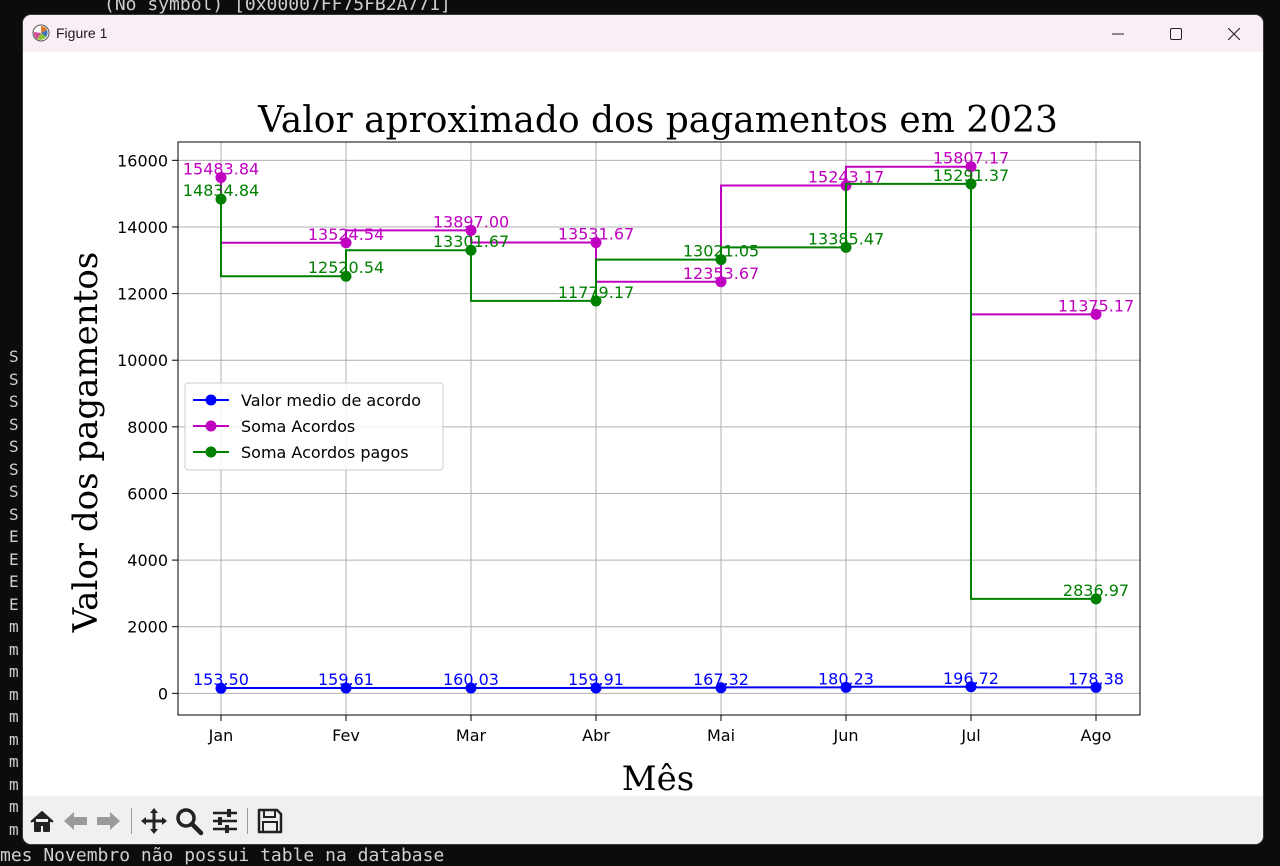 This screenshot has width=1280, height=866. Describe the element at coordinates (971, 158) in the screenshot. I see `data-label: 15807.17` at that location.